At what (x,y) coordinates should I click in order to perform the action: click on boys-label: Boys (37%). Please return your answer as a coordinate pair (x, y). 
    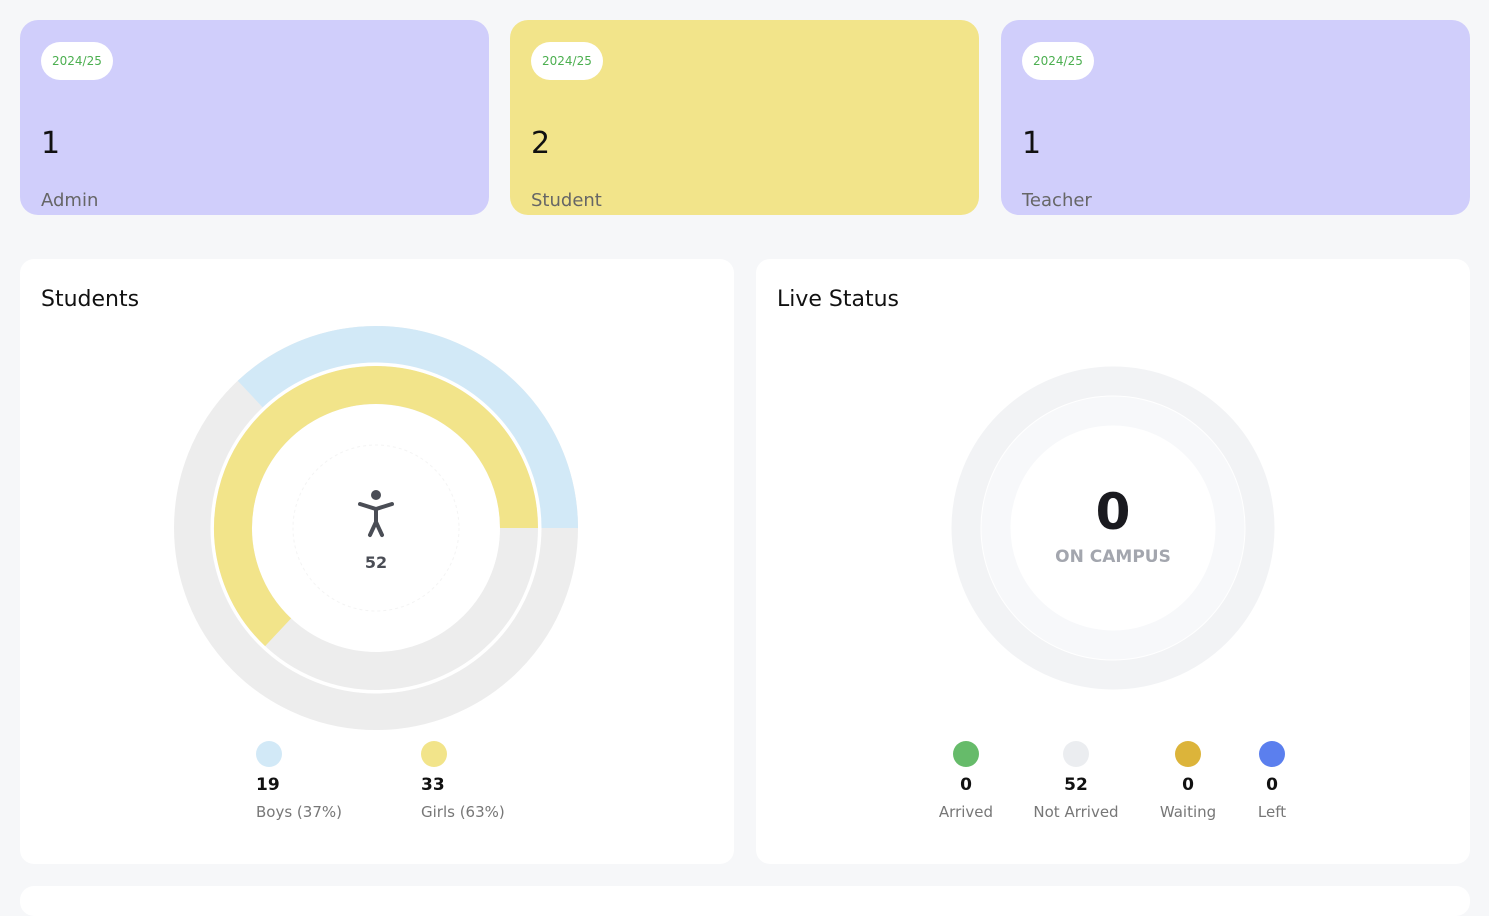
    Looking at the image, I should click on (299, 812).